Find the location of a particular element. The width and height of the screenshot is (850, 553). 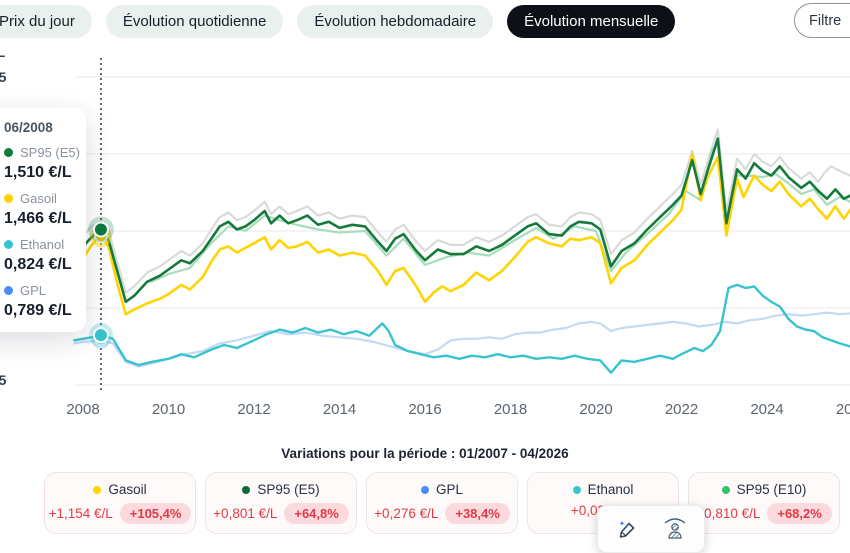

svg-text: 2026 is located at coordinates (843, 409).